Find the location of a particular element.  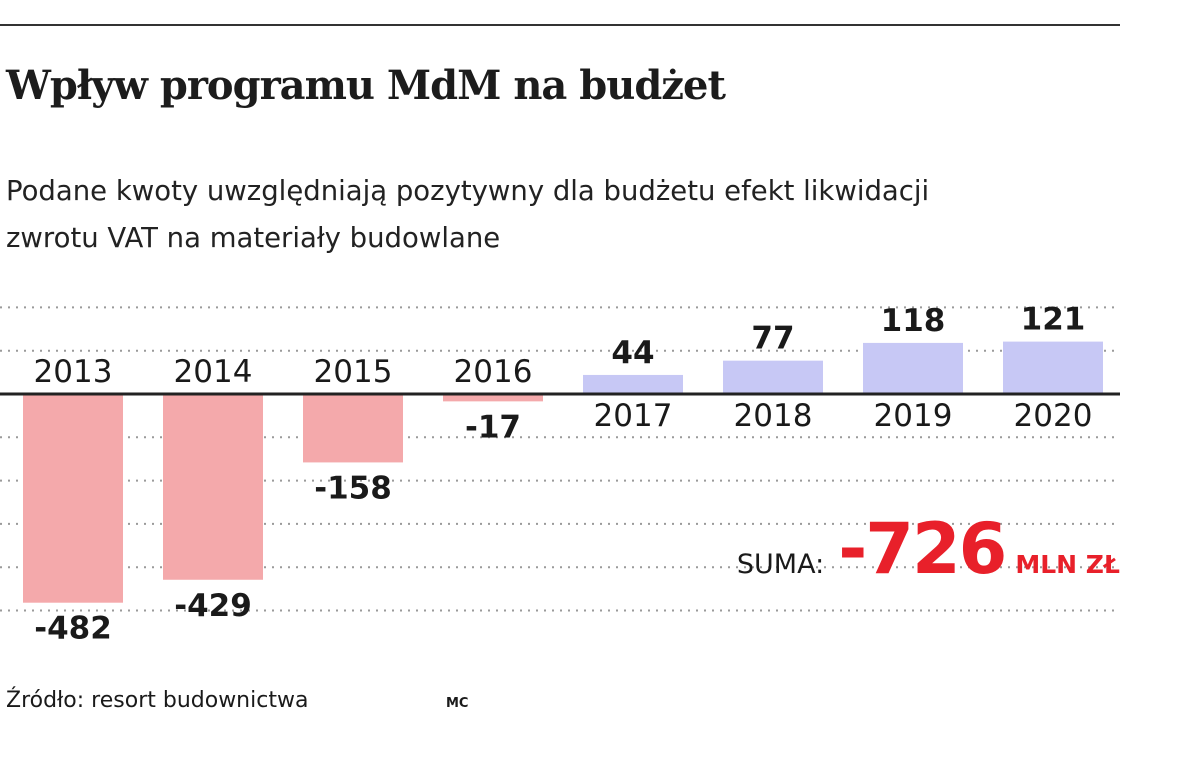

chart-title: Wpływ programu MdM na budżet is located at coordinates (366, 85).